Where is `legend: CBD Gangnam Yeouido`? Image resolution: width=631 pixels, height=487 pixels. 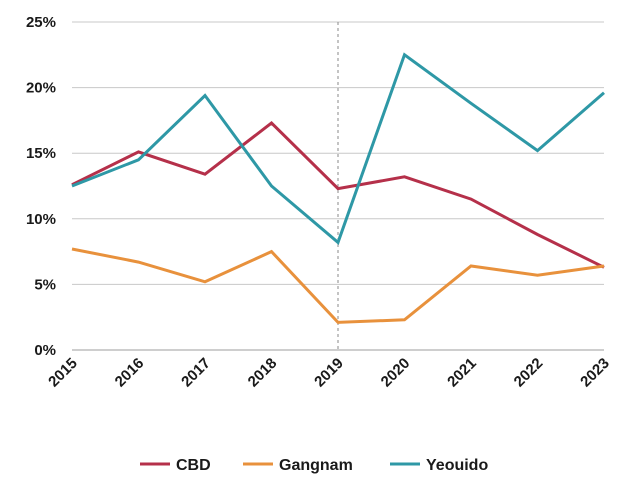 legend: CBD Gangnam Yeouido is located at coordinates (314, 465).